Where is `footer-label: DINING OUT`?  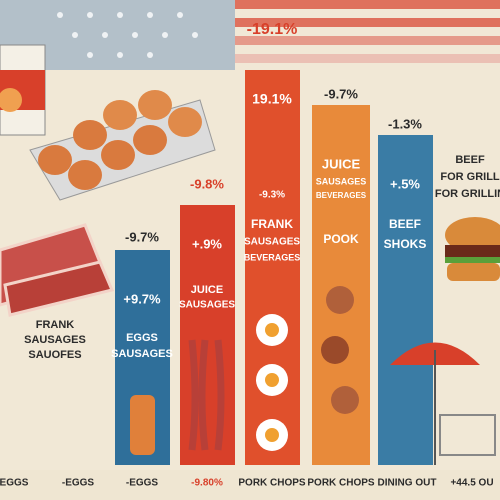
footer-label: DINING OUT is located at coordinates (407, 483).